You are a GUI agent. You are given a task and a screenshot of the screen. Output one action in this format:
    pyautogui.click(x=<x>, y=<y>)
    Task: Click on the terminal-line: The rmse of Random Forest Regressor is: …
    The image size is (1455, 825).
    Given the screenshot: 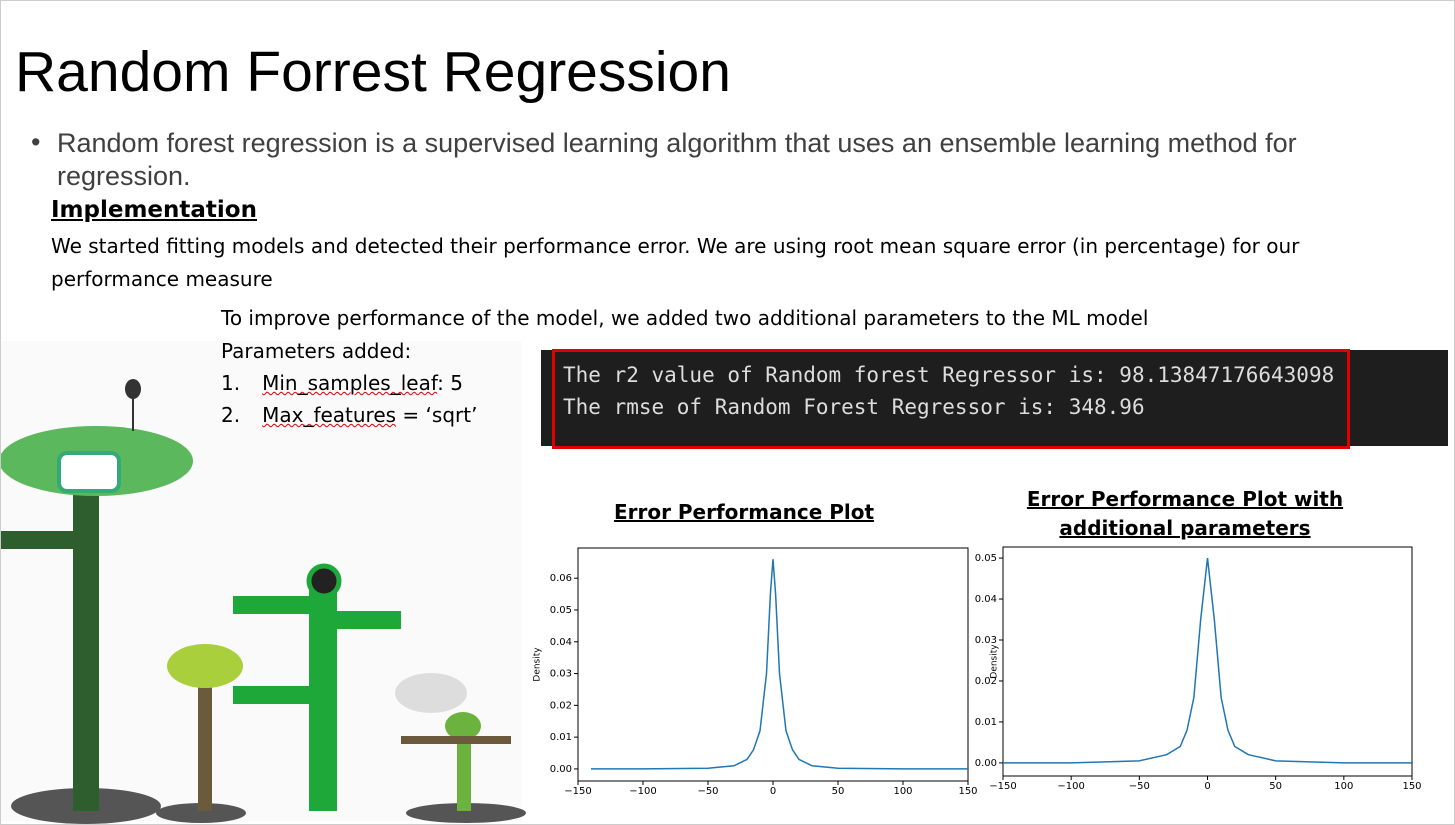 What is the action you would take?
    pyautogui.click(x=854, y=407)
    